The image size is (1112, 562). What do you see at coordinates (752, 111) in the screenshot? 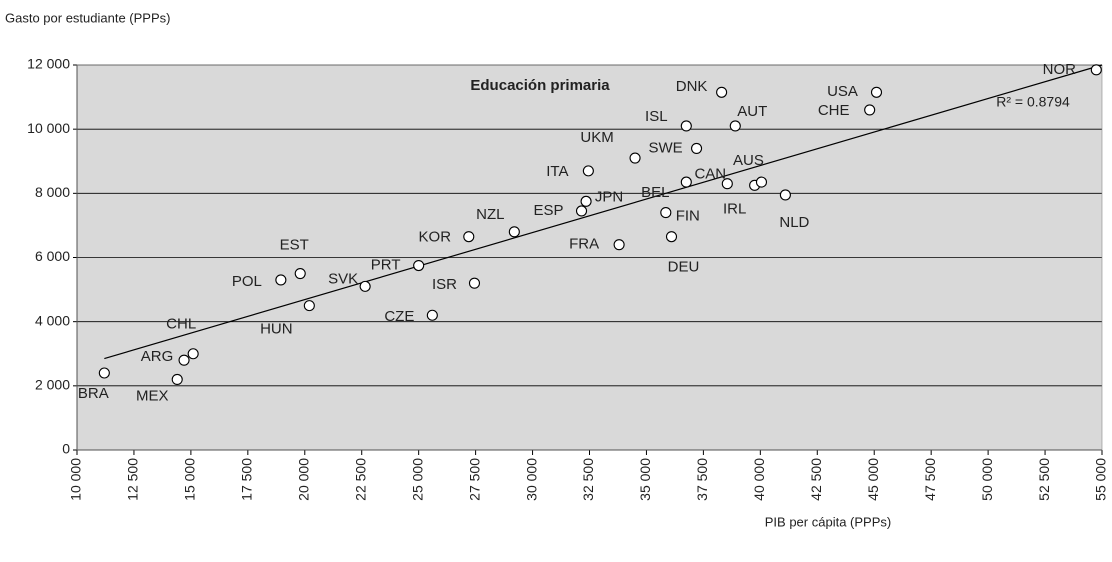
I see `point-label: AUT` at bounding box center [752, 111].